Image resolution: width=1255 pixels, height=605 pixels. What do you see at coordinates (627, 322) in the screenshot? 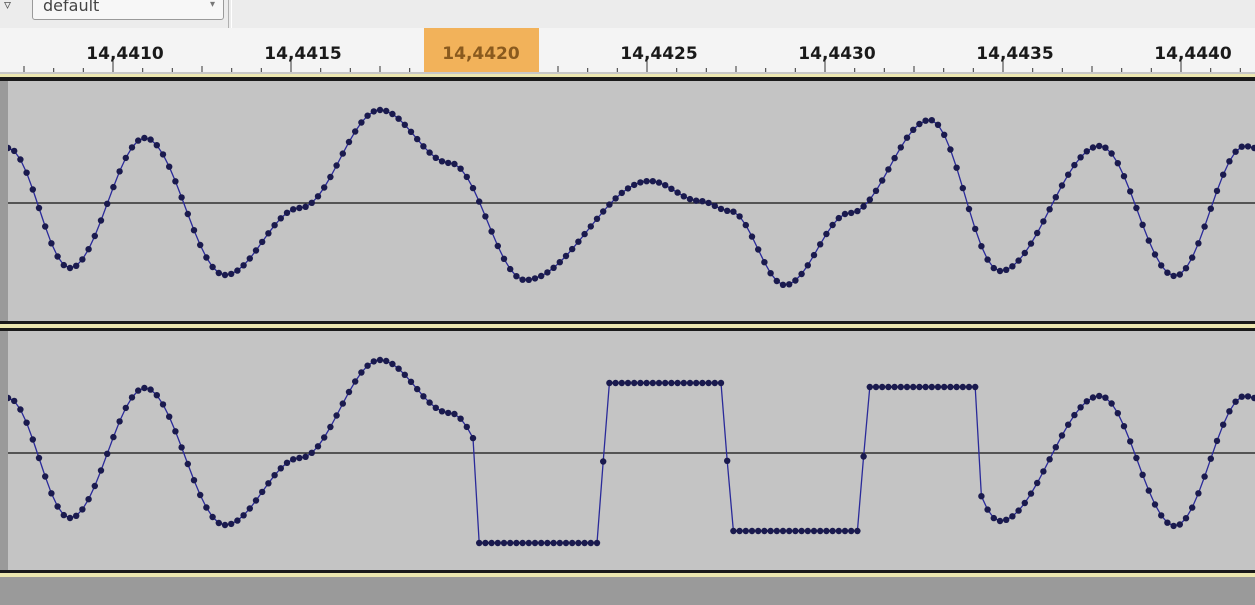
I see `track-separator-dark` at bounding box center [627, 322].